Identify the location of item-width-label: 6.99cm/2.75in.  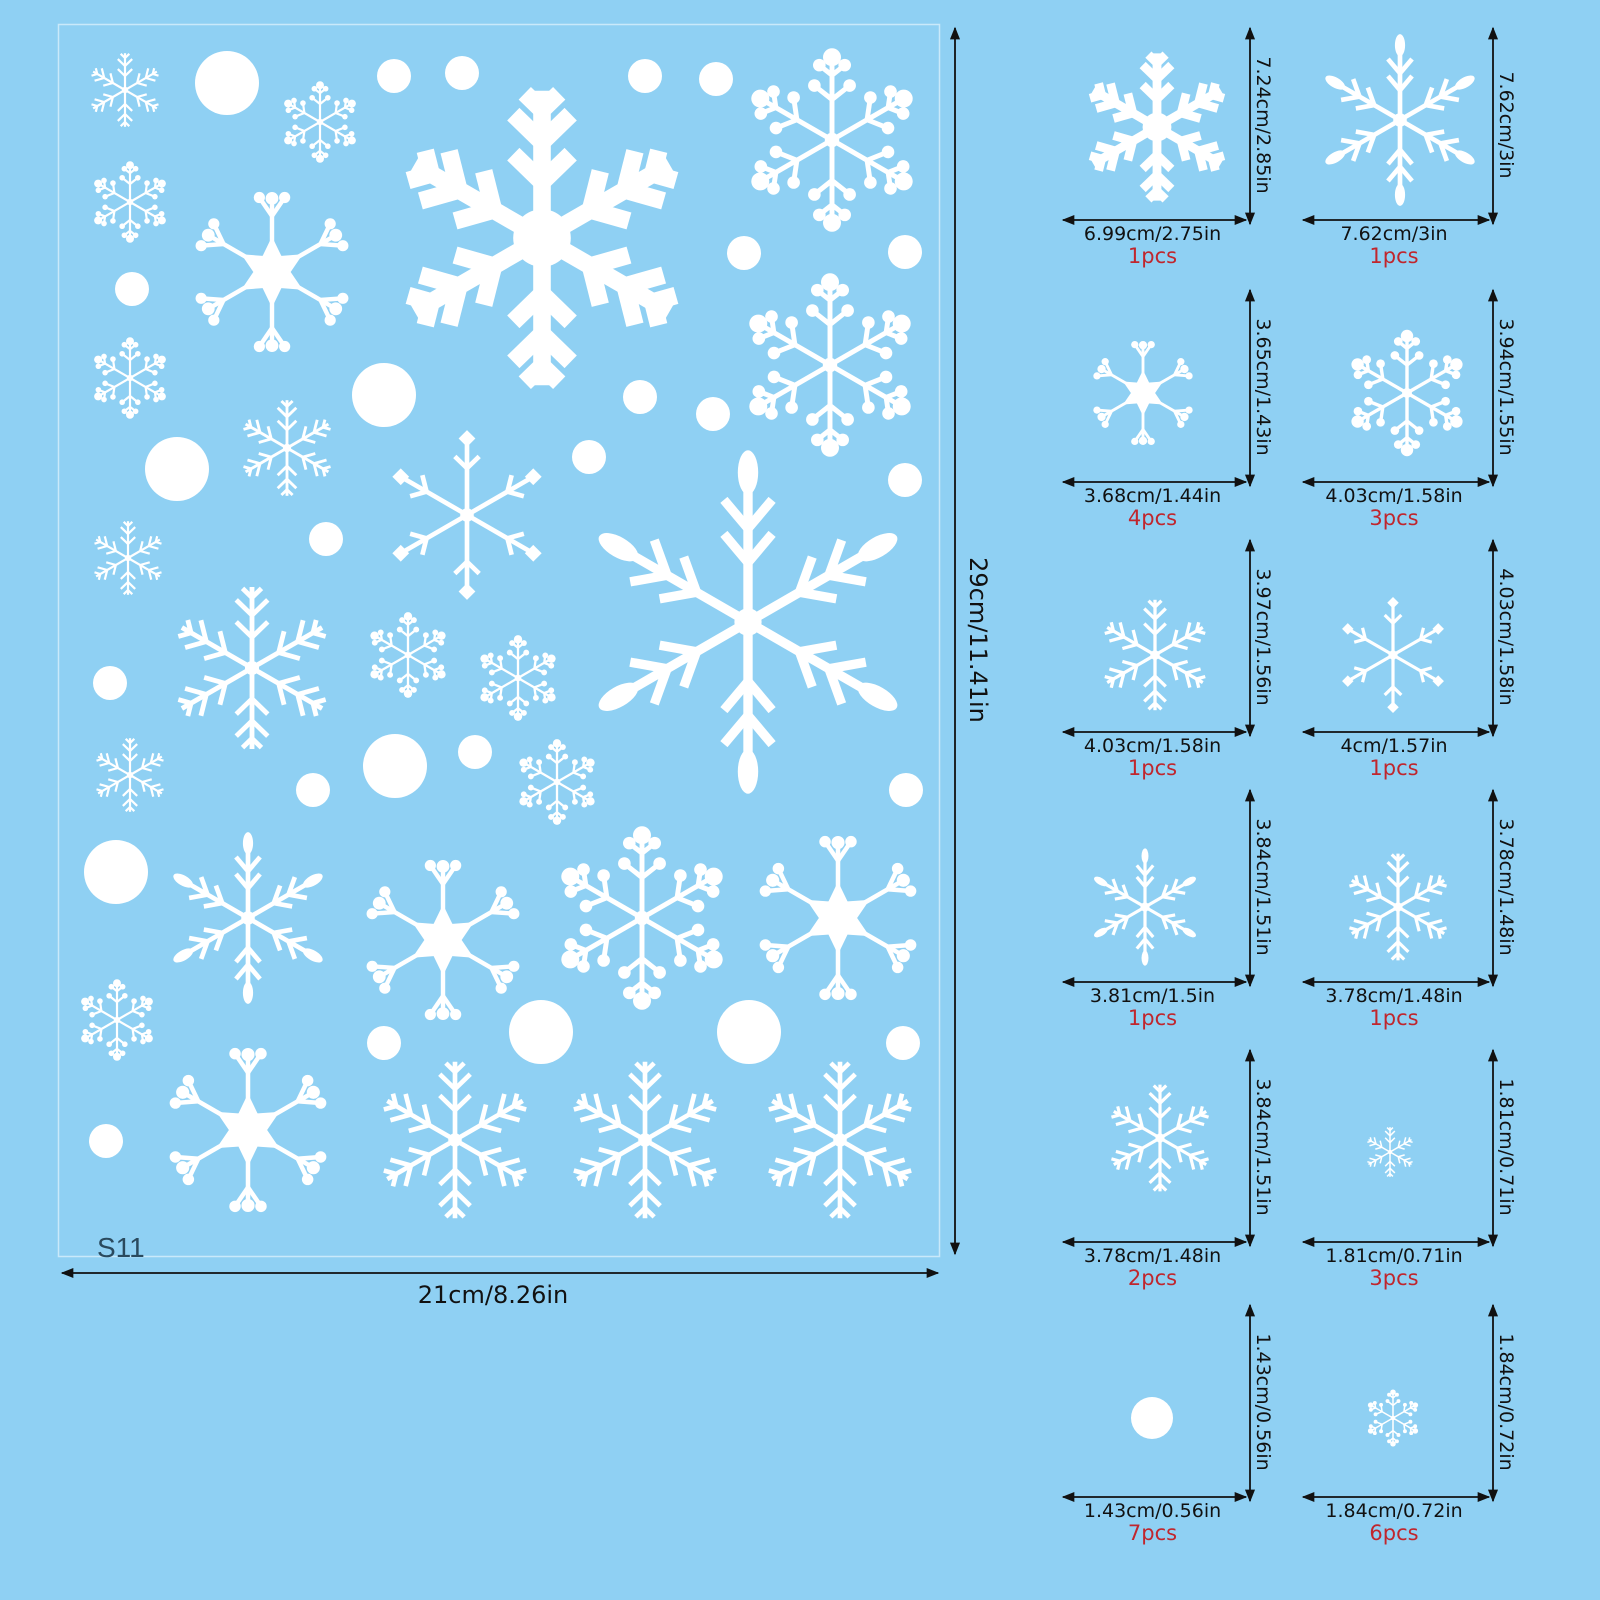
(1152, 234).